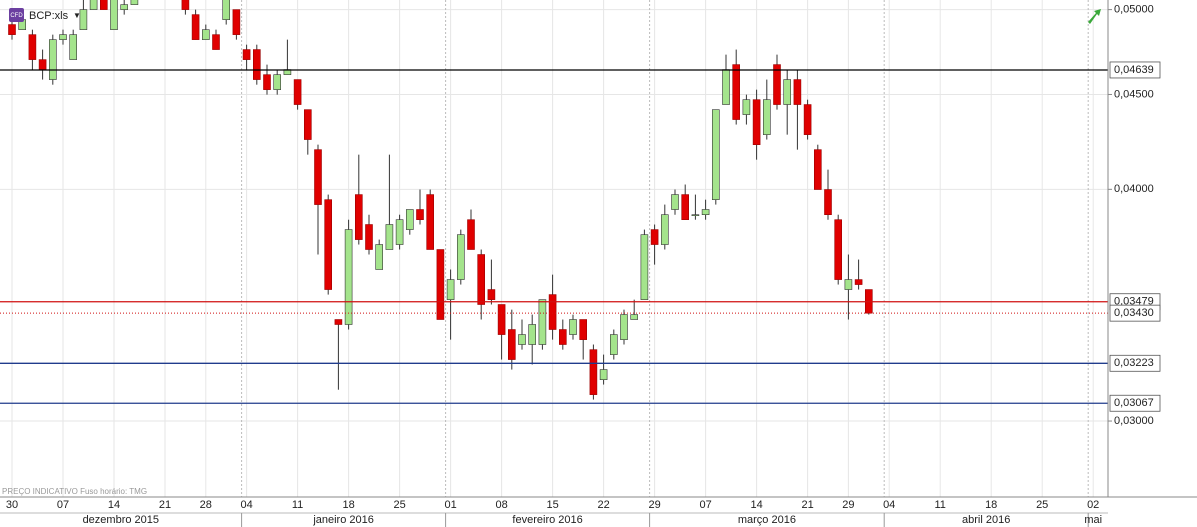 The image size is (1197, 527). I want to click on trend-icon, so click(1094, 16).